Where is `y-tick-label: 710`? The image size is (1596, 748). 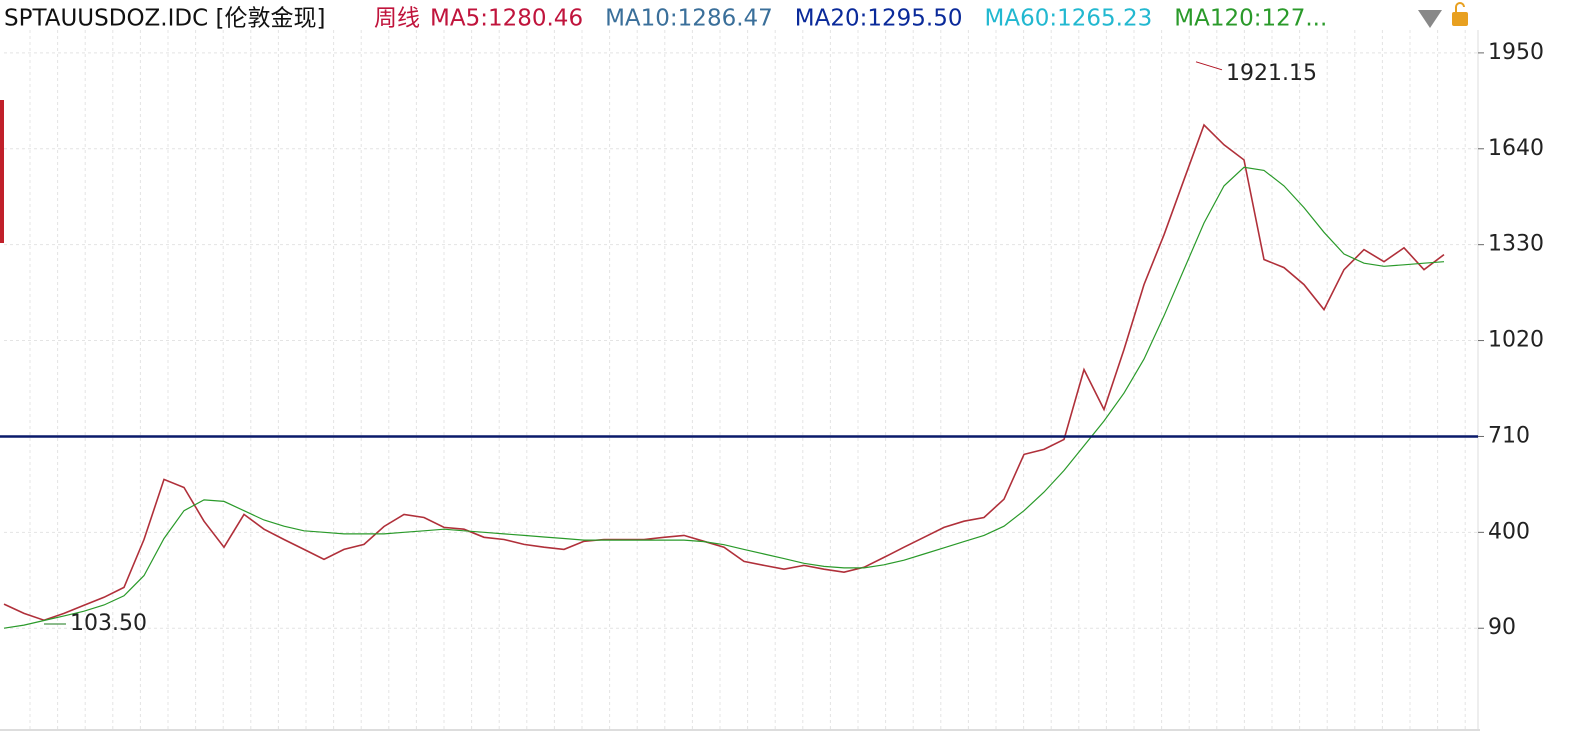
y-tick-label: 710 is located at coordinates (1509, 435).